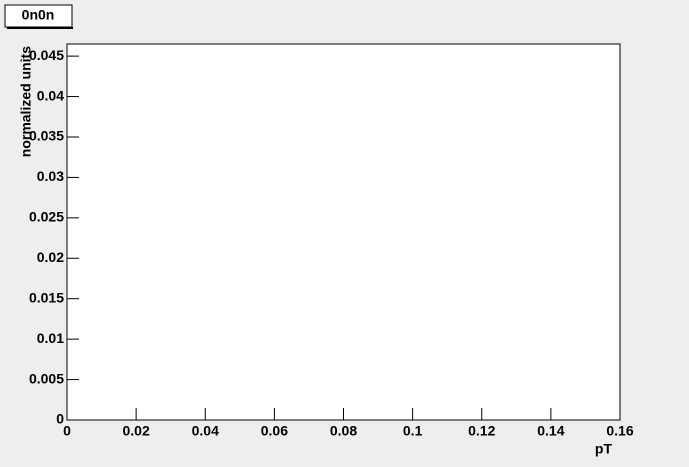  What do you see at coordinates (46, 136) in the screenshot?
I see `y-tick-label: 0.035` at bounding box center [46, 136].